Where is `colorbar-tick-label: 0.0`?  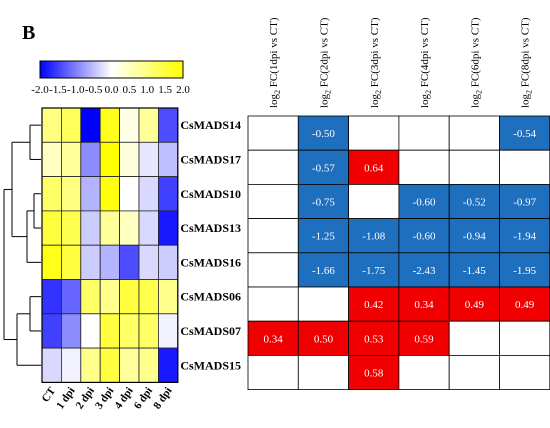 colorbar-tick-label: 0.0 is located at coordinates (112, 90).